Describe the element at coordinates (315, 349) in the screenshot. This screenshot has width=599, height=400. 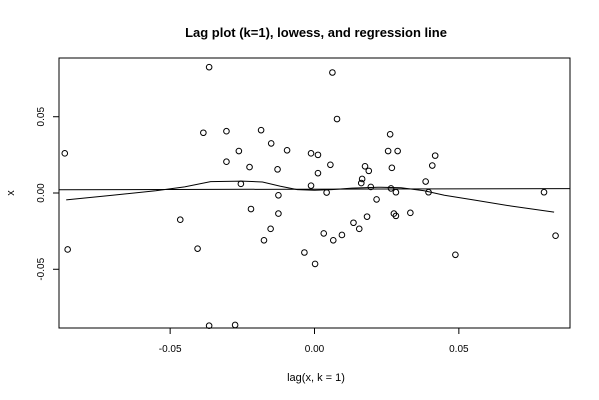
I see `x-tick-label: 0.00` at that location.